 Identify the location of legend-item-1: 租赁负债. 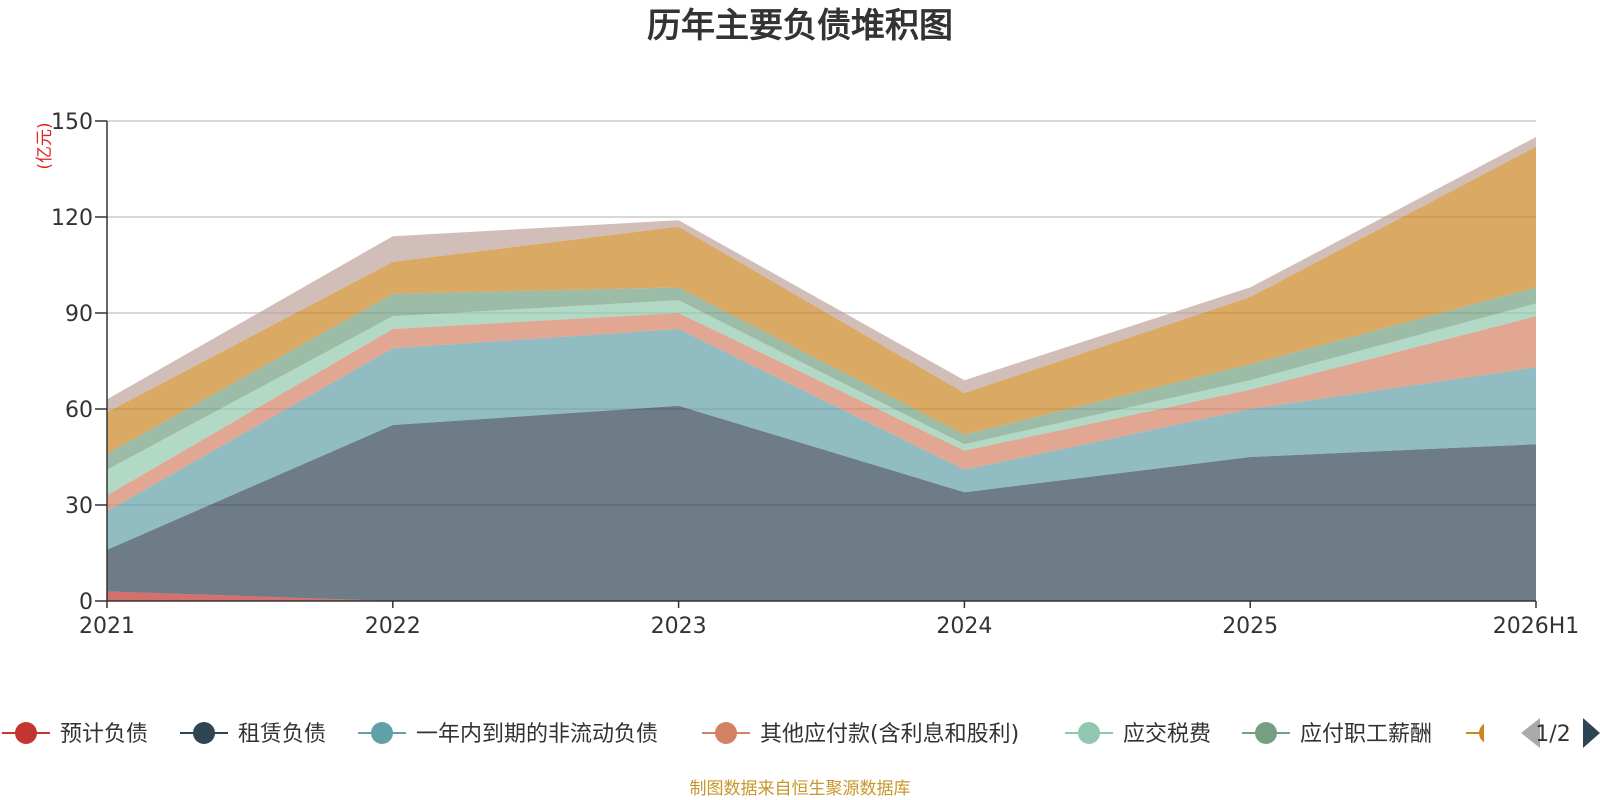
(253, 734).